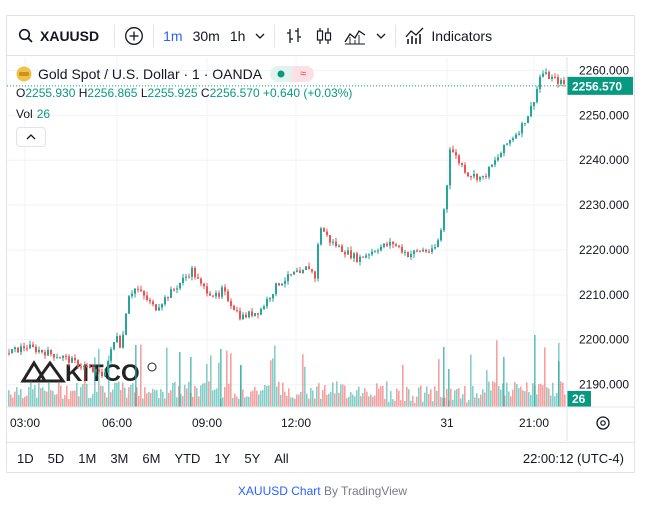 The image size is (645, 508). I want to click on range-1m: 1M, so click(87, 458).